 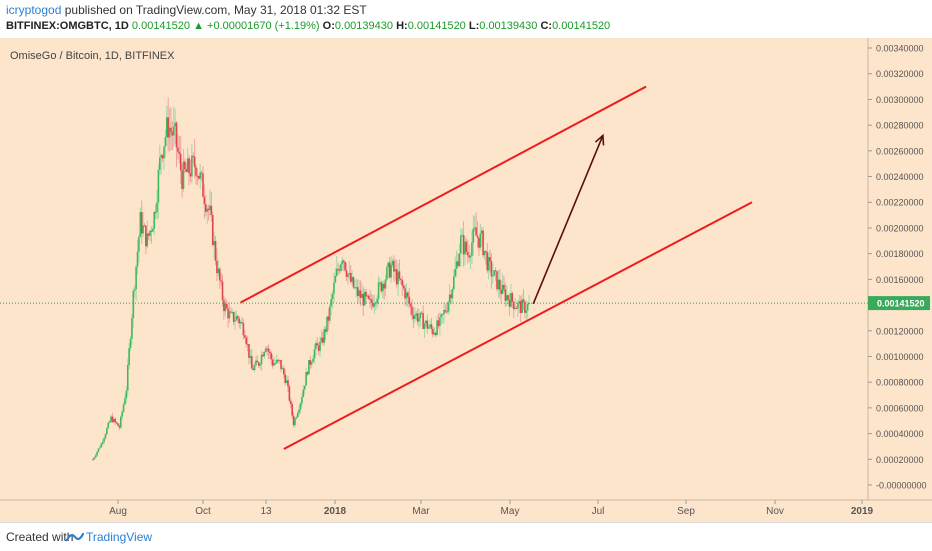 I want to click on y-tick-label: 0.00060000, so click(x=900, y=408).